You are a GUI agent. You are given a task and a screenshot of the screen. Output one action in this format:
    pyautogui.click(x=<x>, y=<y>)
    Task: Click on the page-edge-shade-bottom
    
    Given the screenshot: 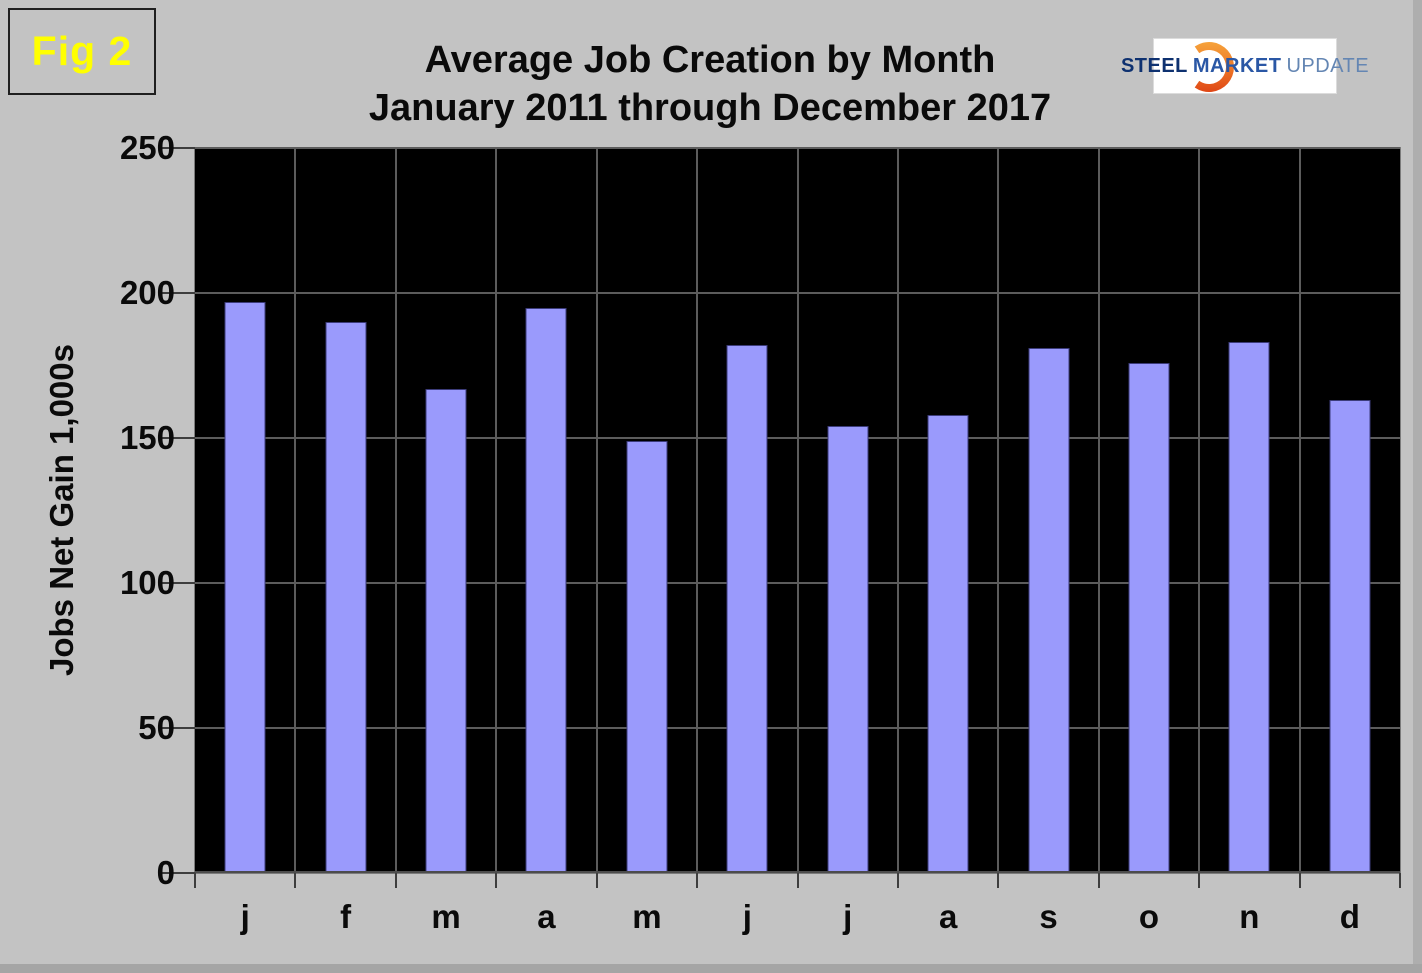 What is the action you would take?
    pyautogui.click(x=711, y=968)
    